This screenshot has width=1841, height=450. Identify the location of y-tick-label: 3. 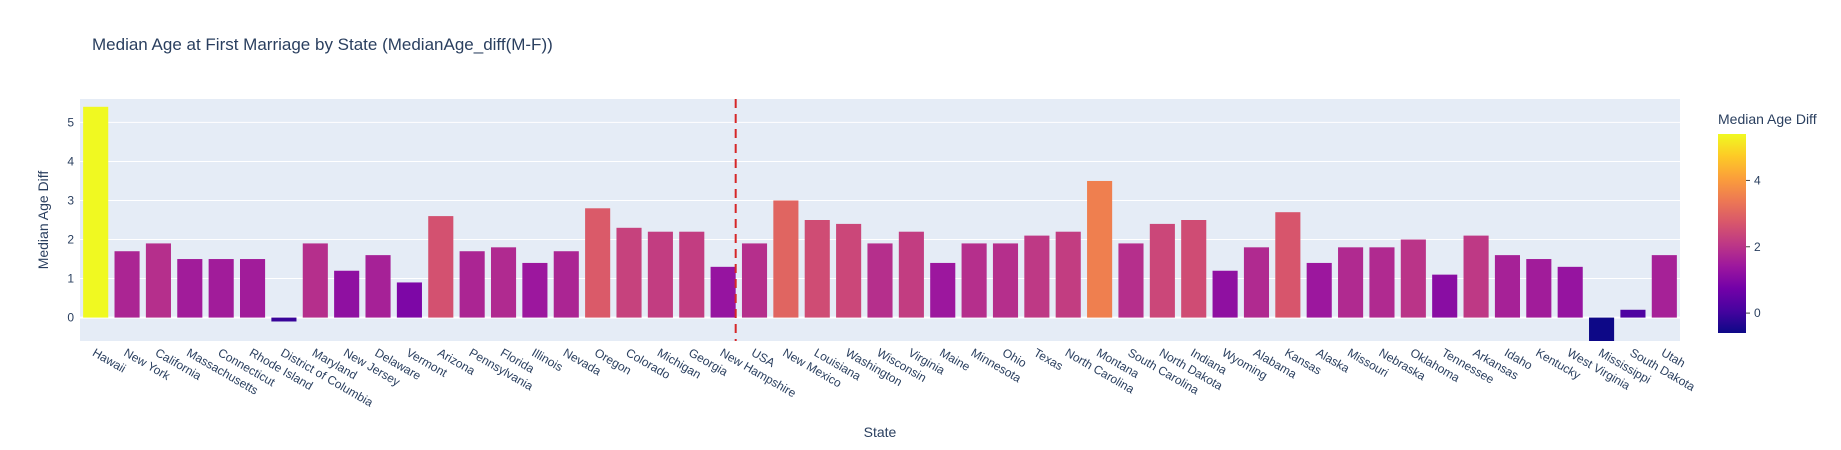
(70, 200).